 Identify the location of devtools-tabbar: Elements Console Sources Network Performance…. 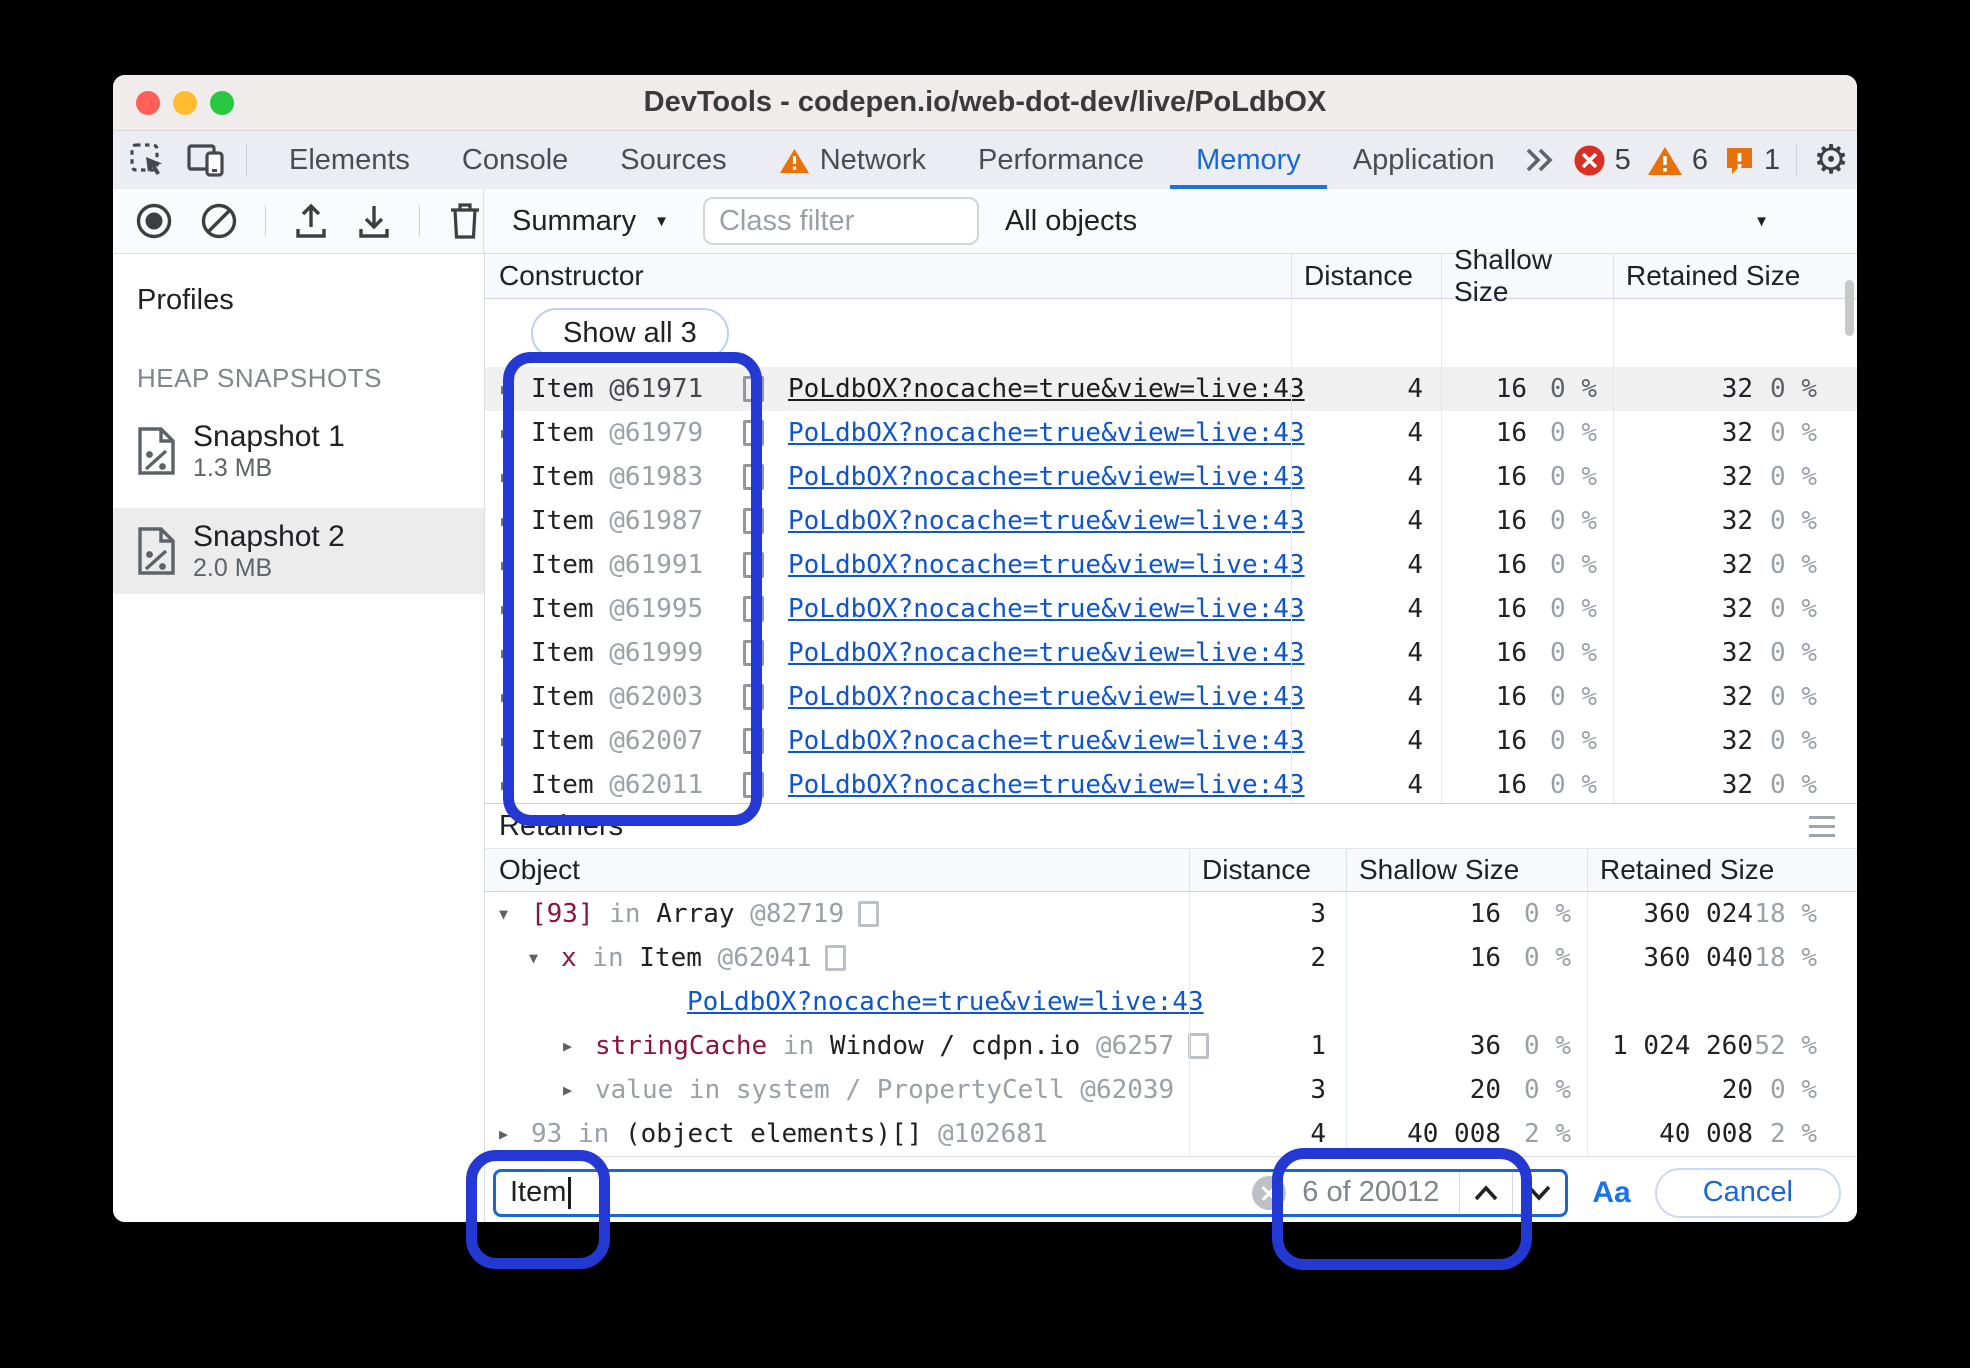
(985, 160).